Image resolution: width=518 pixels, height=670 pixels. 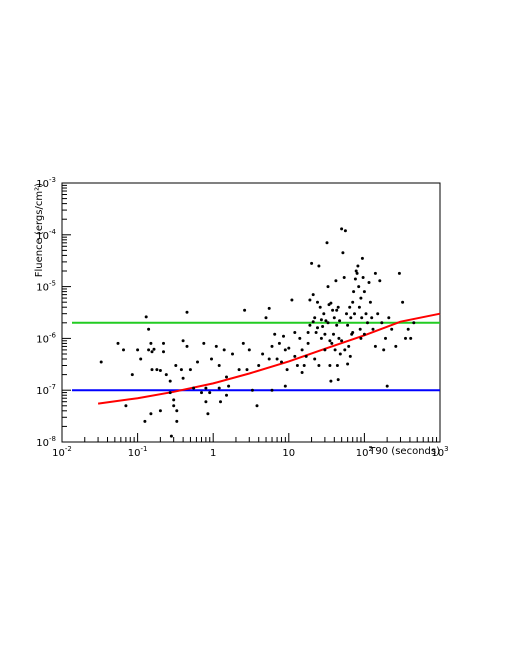 What do you see at coordinates (46, 338) in the screenshot?
I see `y-tick-label: 10⁻⁶` at bounding box center [46, 338].